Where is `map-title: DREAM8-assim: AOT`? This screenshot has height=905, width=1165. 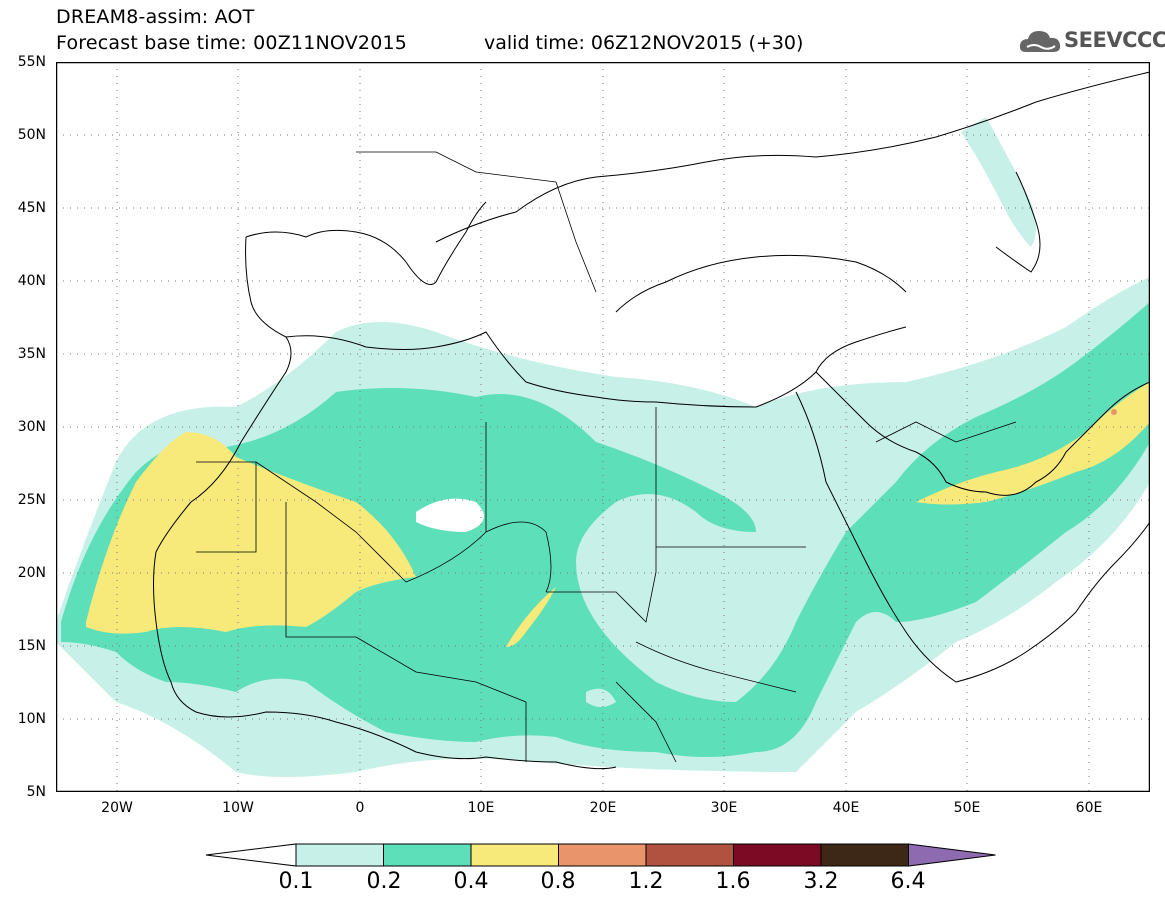
map-title: DREAM8-assim: AOT is located at coordinates (155, 17).